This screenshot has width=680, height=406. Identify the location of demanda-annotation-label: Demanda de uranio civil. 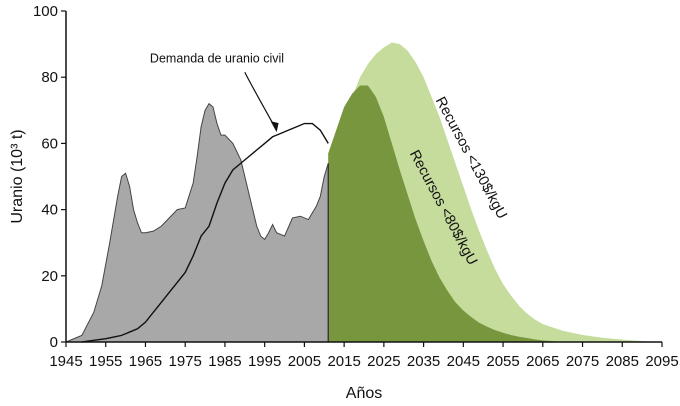
(217, 58).